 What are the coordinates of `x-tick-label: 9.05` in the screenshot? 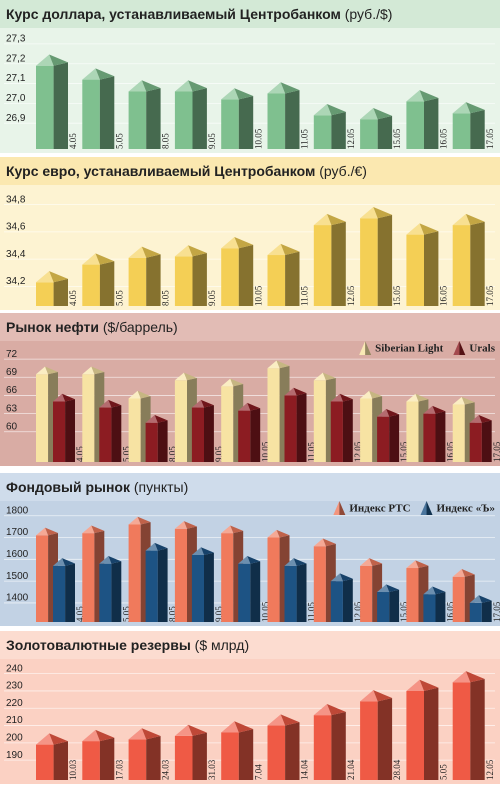 It's located at (219, 614).